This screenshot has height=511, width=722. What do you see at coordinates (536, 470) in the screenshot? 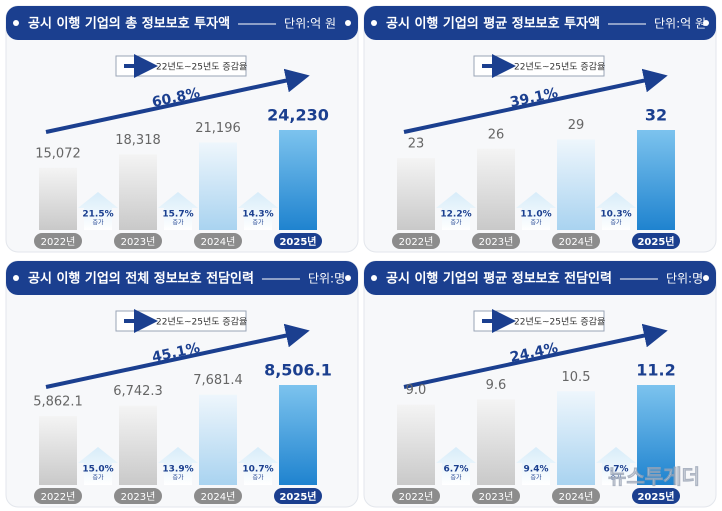
I see `change-label: 9.4%` at bounding box center [536, 470].